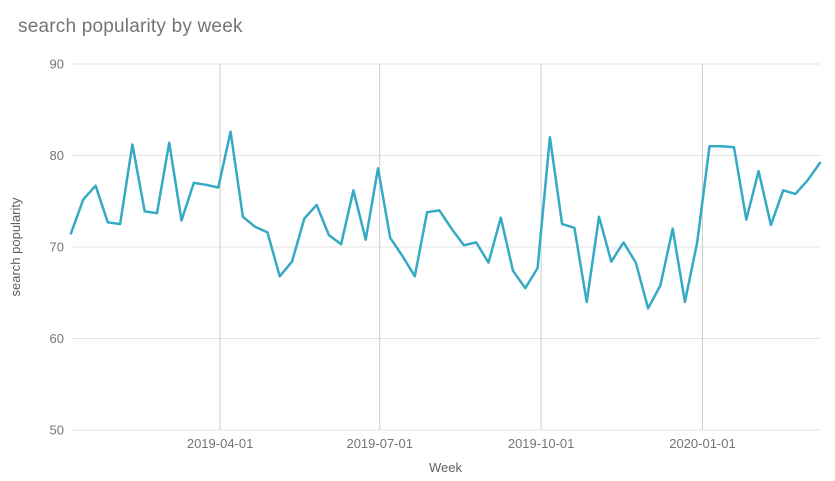  I want to click on y-tick-label: 90, so click(57, 64).